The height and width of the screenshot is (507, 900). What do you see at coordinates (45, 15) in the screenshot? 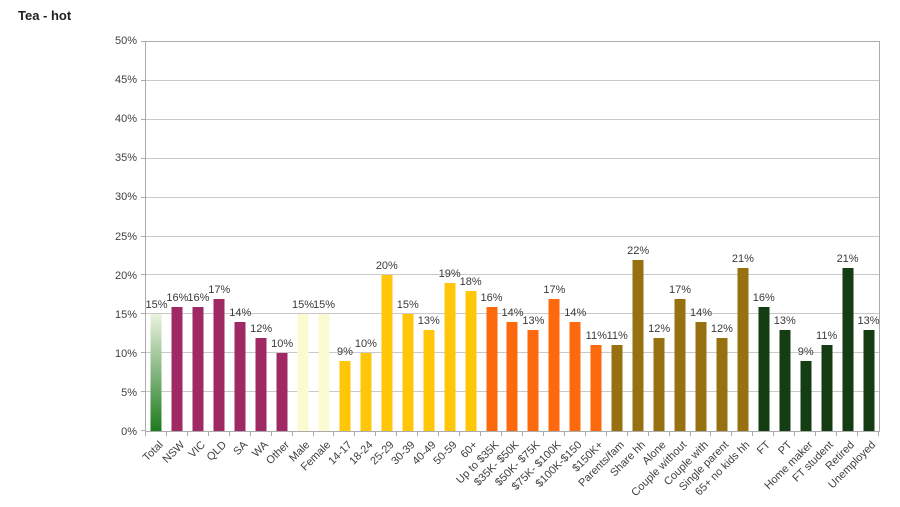
I see `chart-title: Tea - hot` at bounding box center [45, 15].